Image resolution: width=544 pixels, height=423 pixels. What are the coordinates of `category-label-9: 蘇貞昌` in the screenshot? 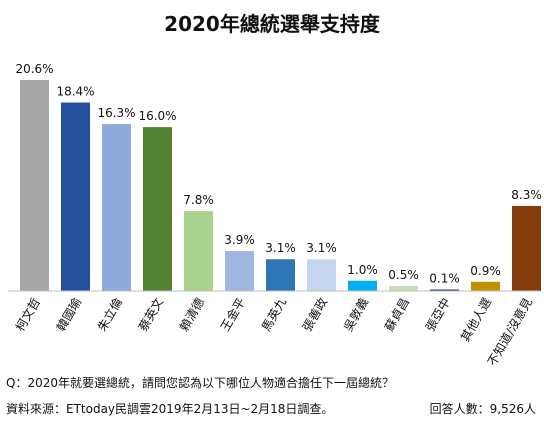 It's located at (397, 315).